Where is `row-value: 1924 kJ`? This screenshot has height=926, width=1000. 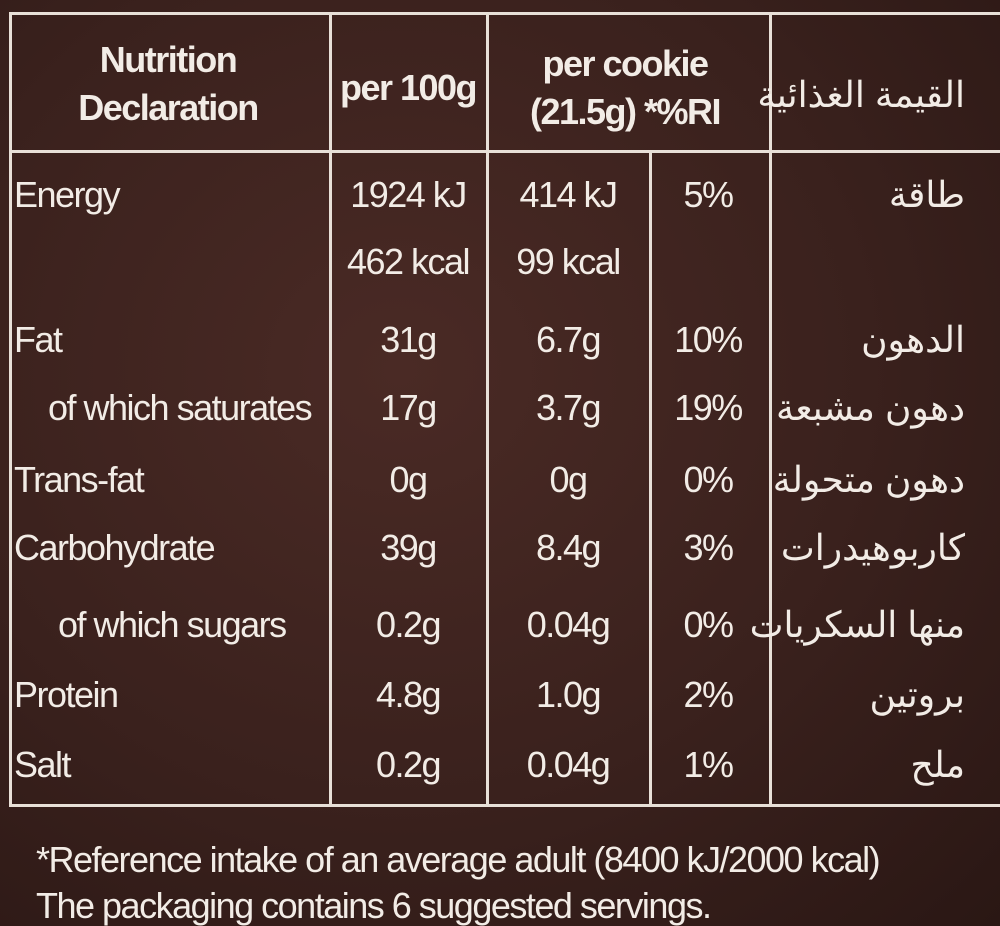 row-value: 1924 kJ is located at coordinates (408, 194).